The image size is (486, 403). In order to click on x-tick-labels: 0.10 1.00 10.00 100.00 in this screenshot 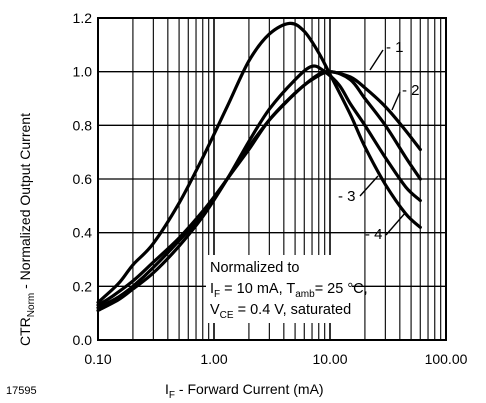, I will do `click(275, 359)`.